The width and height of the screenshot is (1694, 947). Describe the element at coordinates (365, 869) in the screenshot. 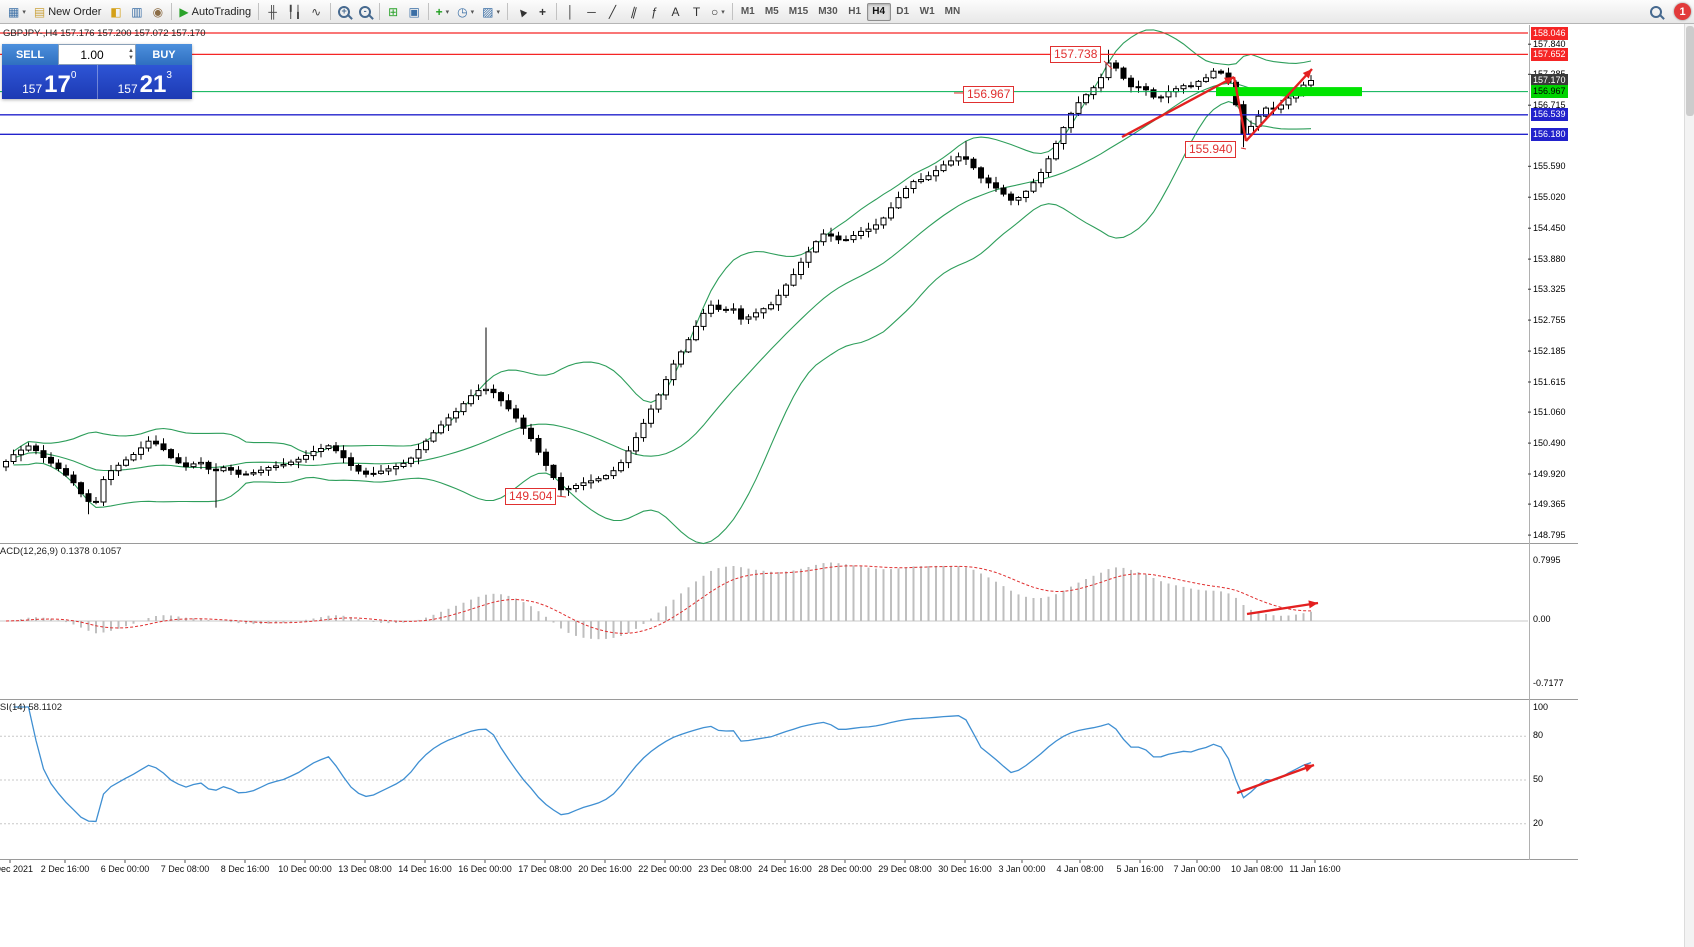

I see `time-axis-label: 13 Dec 08:00` at that location.